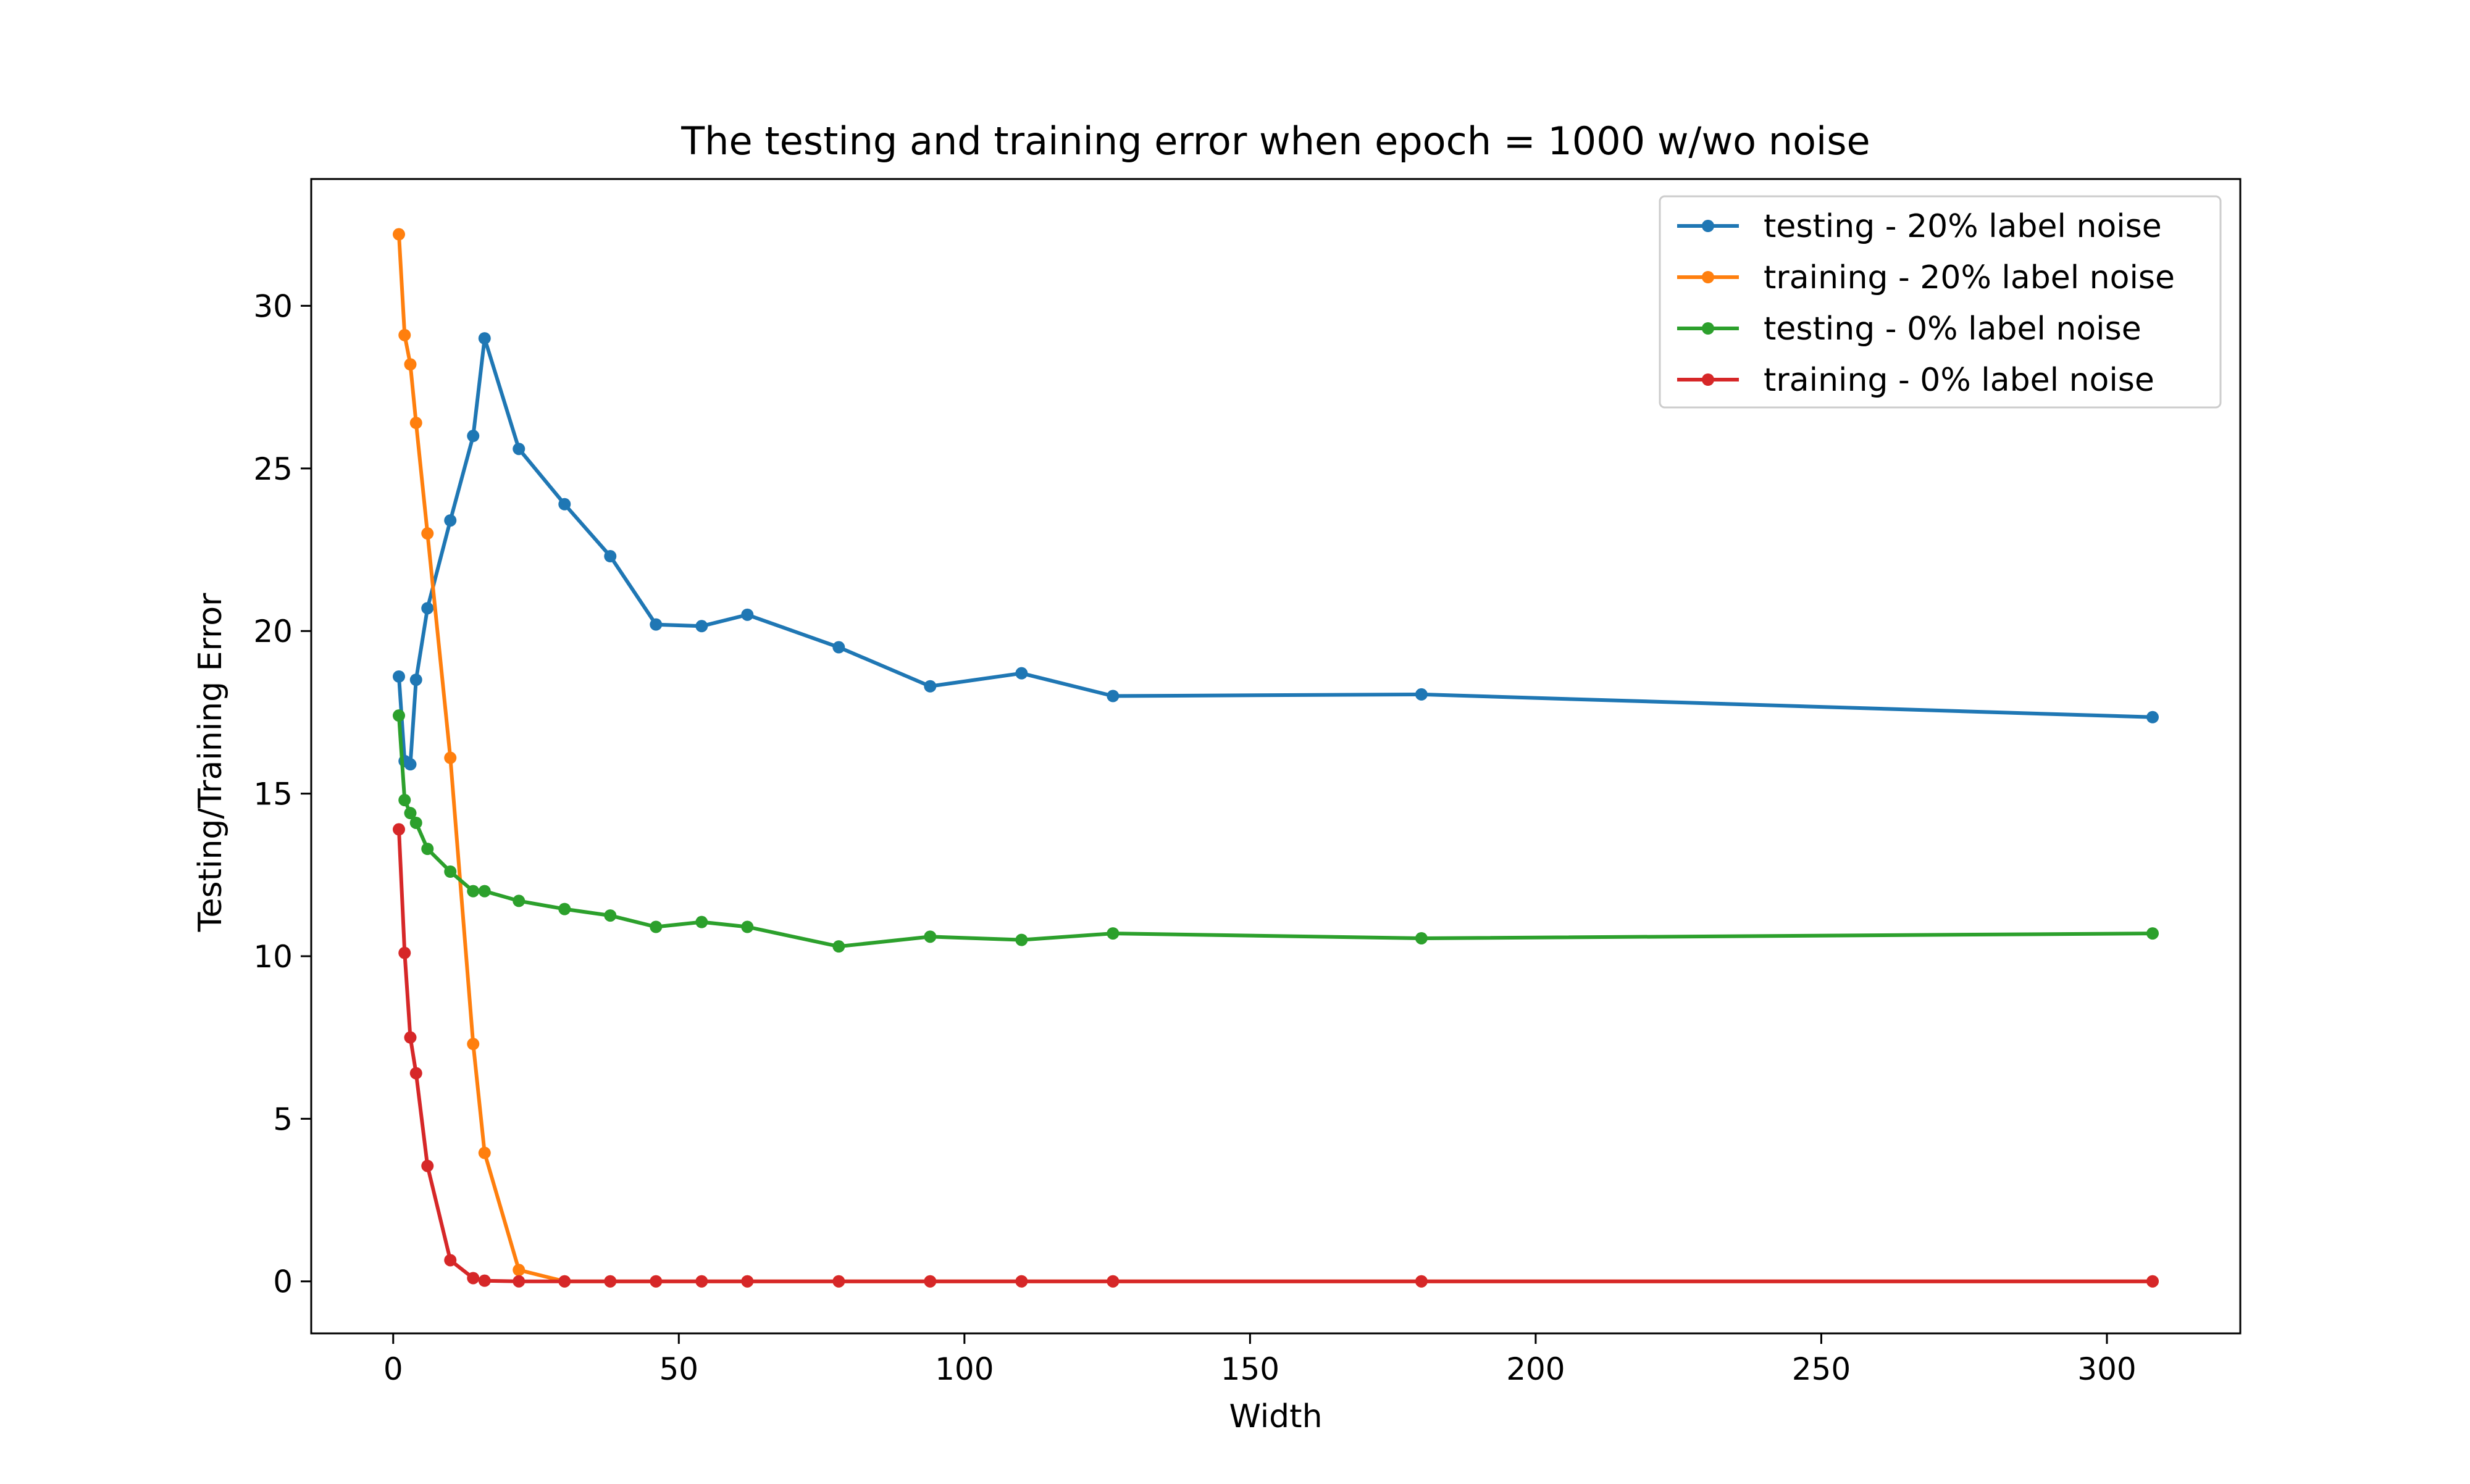 The height and width of the screenshot is (1484, 2470). I want to click on y-tick-label: 30, so click(273, 306).